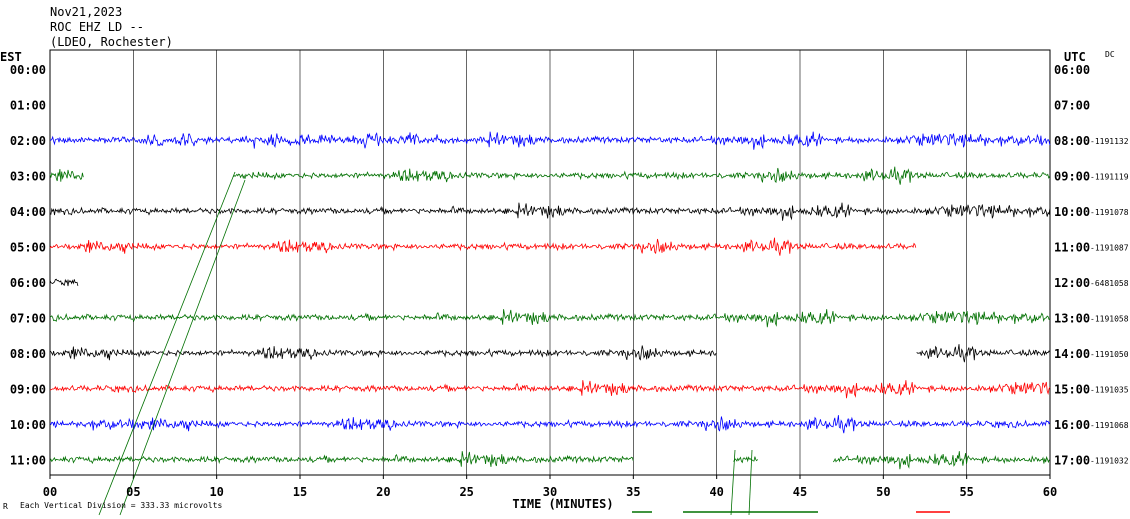  I want to click on row-value-6: -6481058, so click(1109, 283).